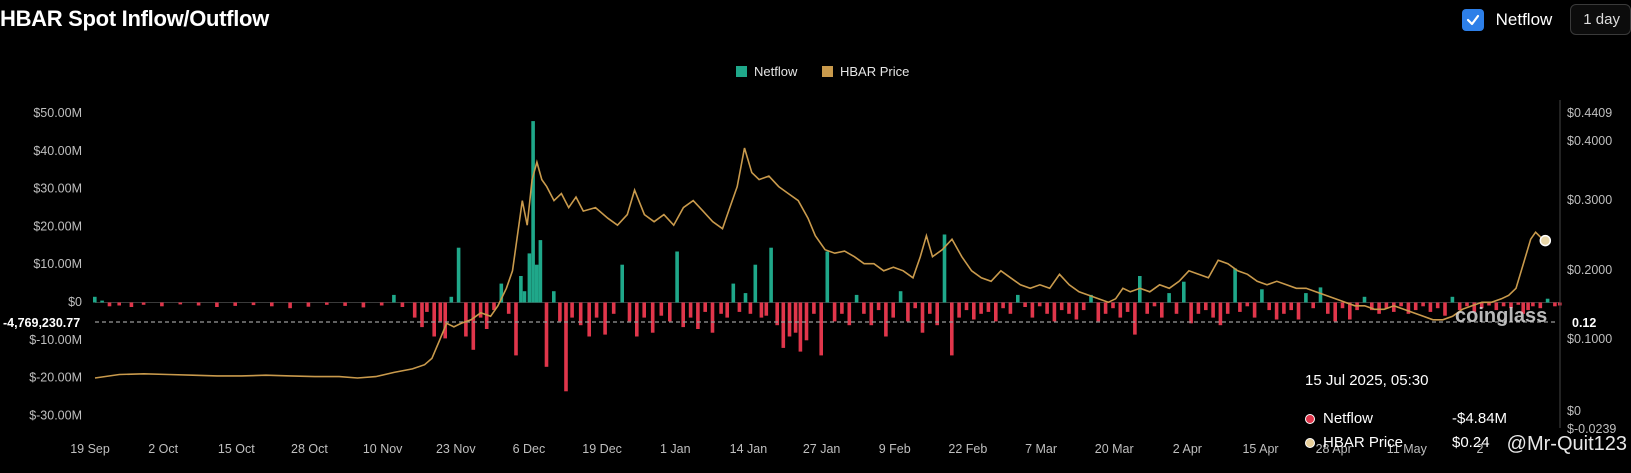 Image resolution: width=1631 pixels, height=473 pixels. I want to click on x-tick-label: 28 Oct, so click(309, 449).